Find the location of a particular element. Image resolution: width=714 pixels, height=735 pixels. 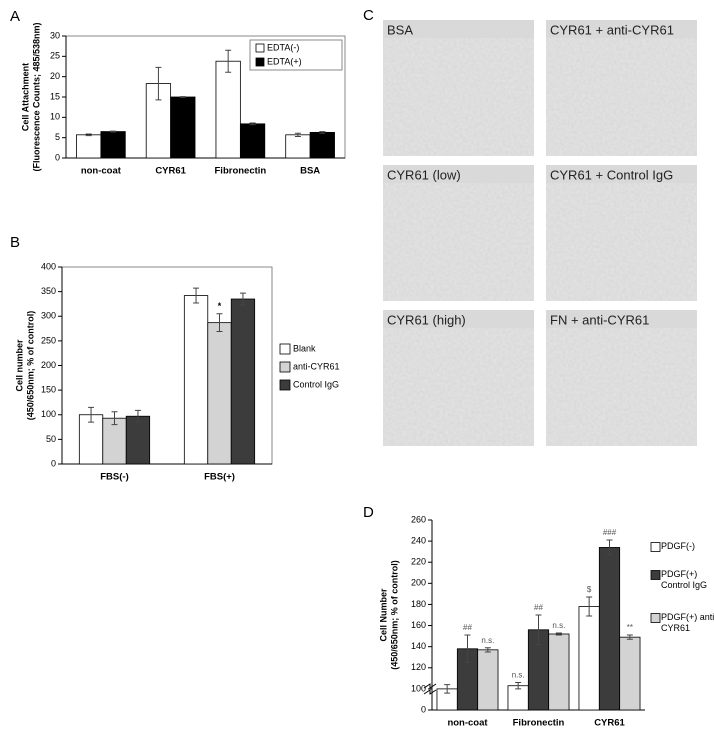

x-tick-label: Fibronectin is located at coordinates (539, 723).